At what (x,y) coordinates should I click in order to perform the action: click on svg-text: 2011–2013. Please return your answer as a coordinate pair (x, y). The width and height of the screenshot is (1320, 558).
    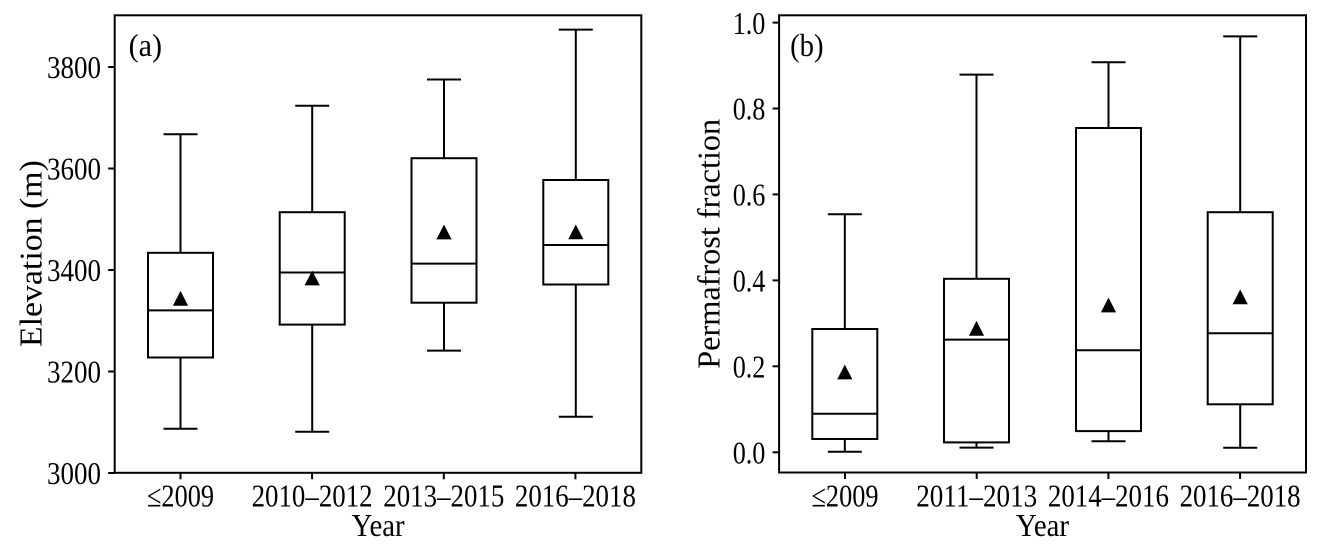
    Looking at the image, I should click on (976, 496).